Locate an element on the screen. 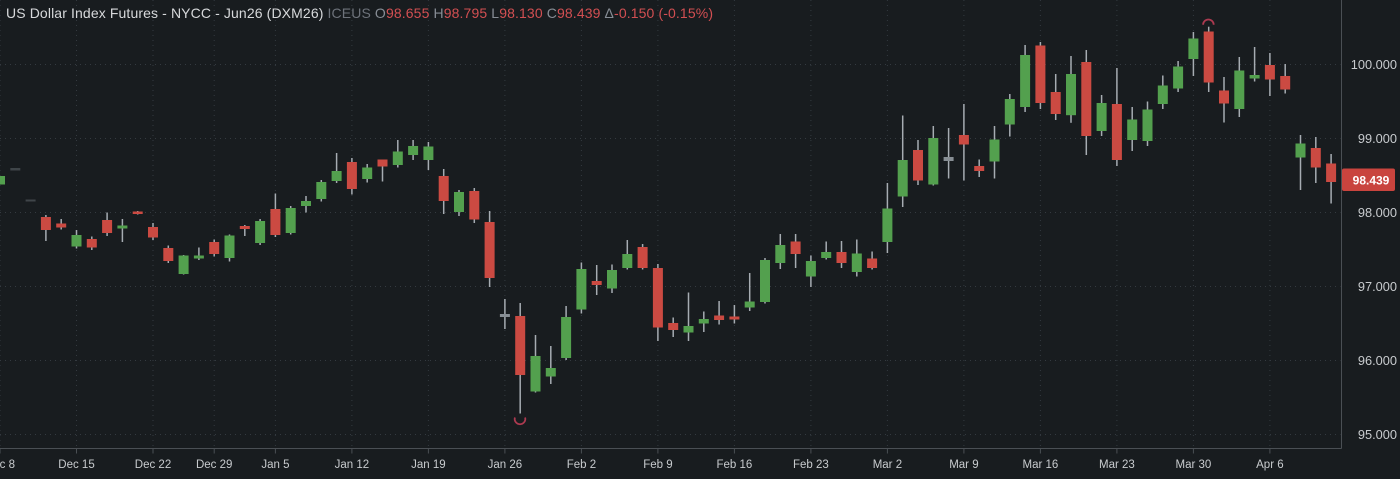 This screenshot has width=1400, height=479. svg-text: 98.439 is located at coordinates (1371, 180).